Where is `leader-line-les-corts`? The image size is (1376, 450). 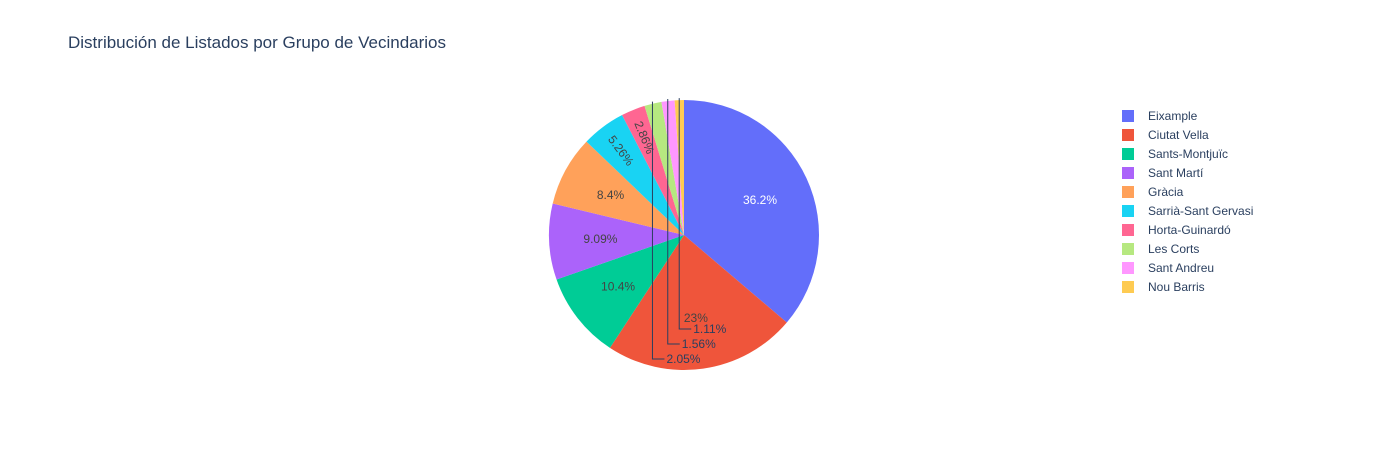 leader-line-les-corts is located at coordinates (658, 230).